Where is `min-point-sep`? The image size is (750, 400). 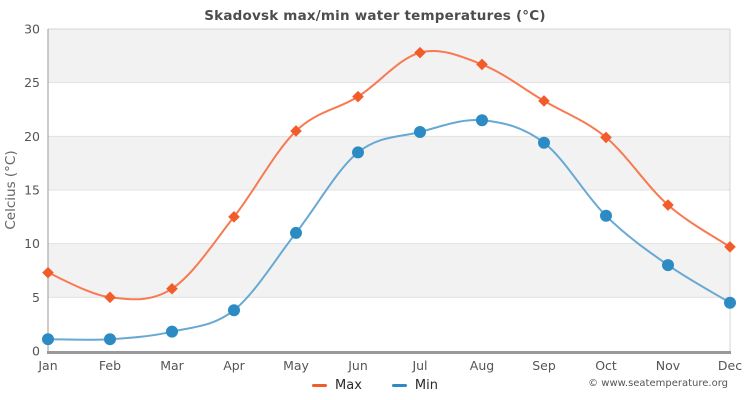 min-point-sep is located at coordinates (544, 142).